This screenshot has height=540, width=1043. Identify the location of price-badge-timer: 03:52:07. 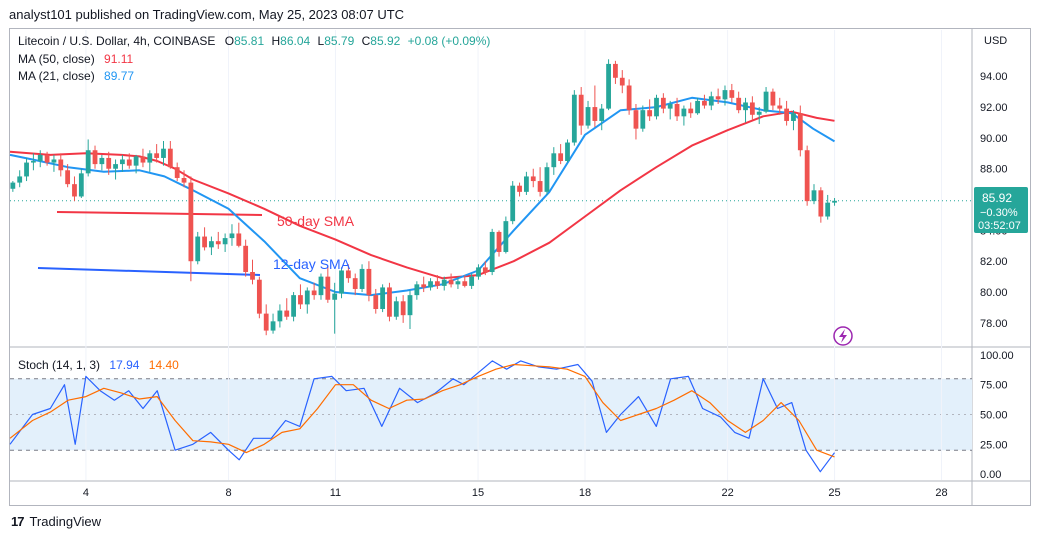
(999, 226).